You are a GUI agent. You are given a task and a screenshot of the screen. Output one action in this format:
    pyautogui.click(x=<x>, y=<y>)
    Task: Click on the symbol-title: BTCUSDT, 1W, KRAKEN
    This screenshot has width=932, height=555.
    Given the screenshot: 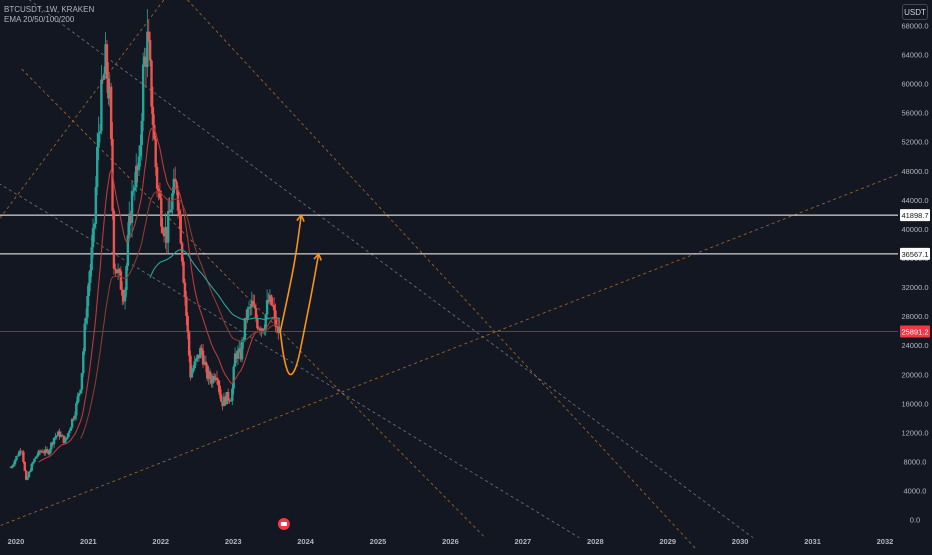 What is the action you would take?
    pyautogui.click(x=49, y=9)
    